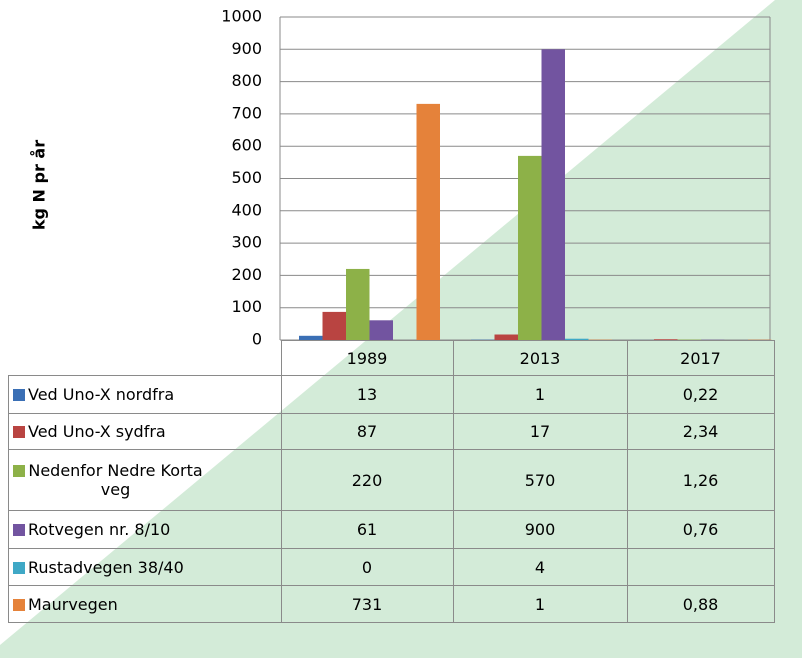 Image resolution: width=802 pixels, height=658 pixels. Describe the element at coordinates (540, 358) in the screenshot. I see `category-label: 2013` at that location.